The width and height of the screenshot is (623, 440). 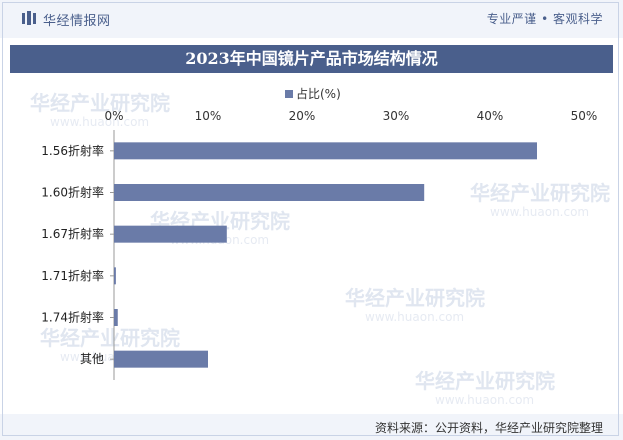 I want to click on x-tick-label: 40%, so click(x=490, y=116).